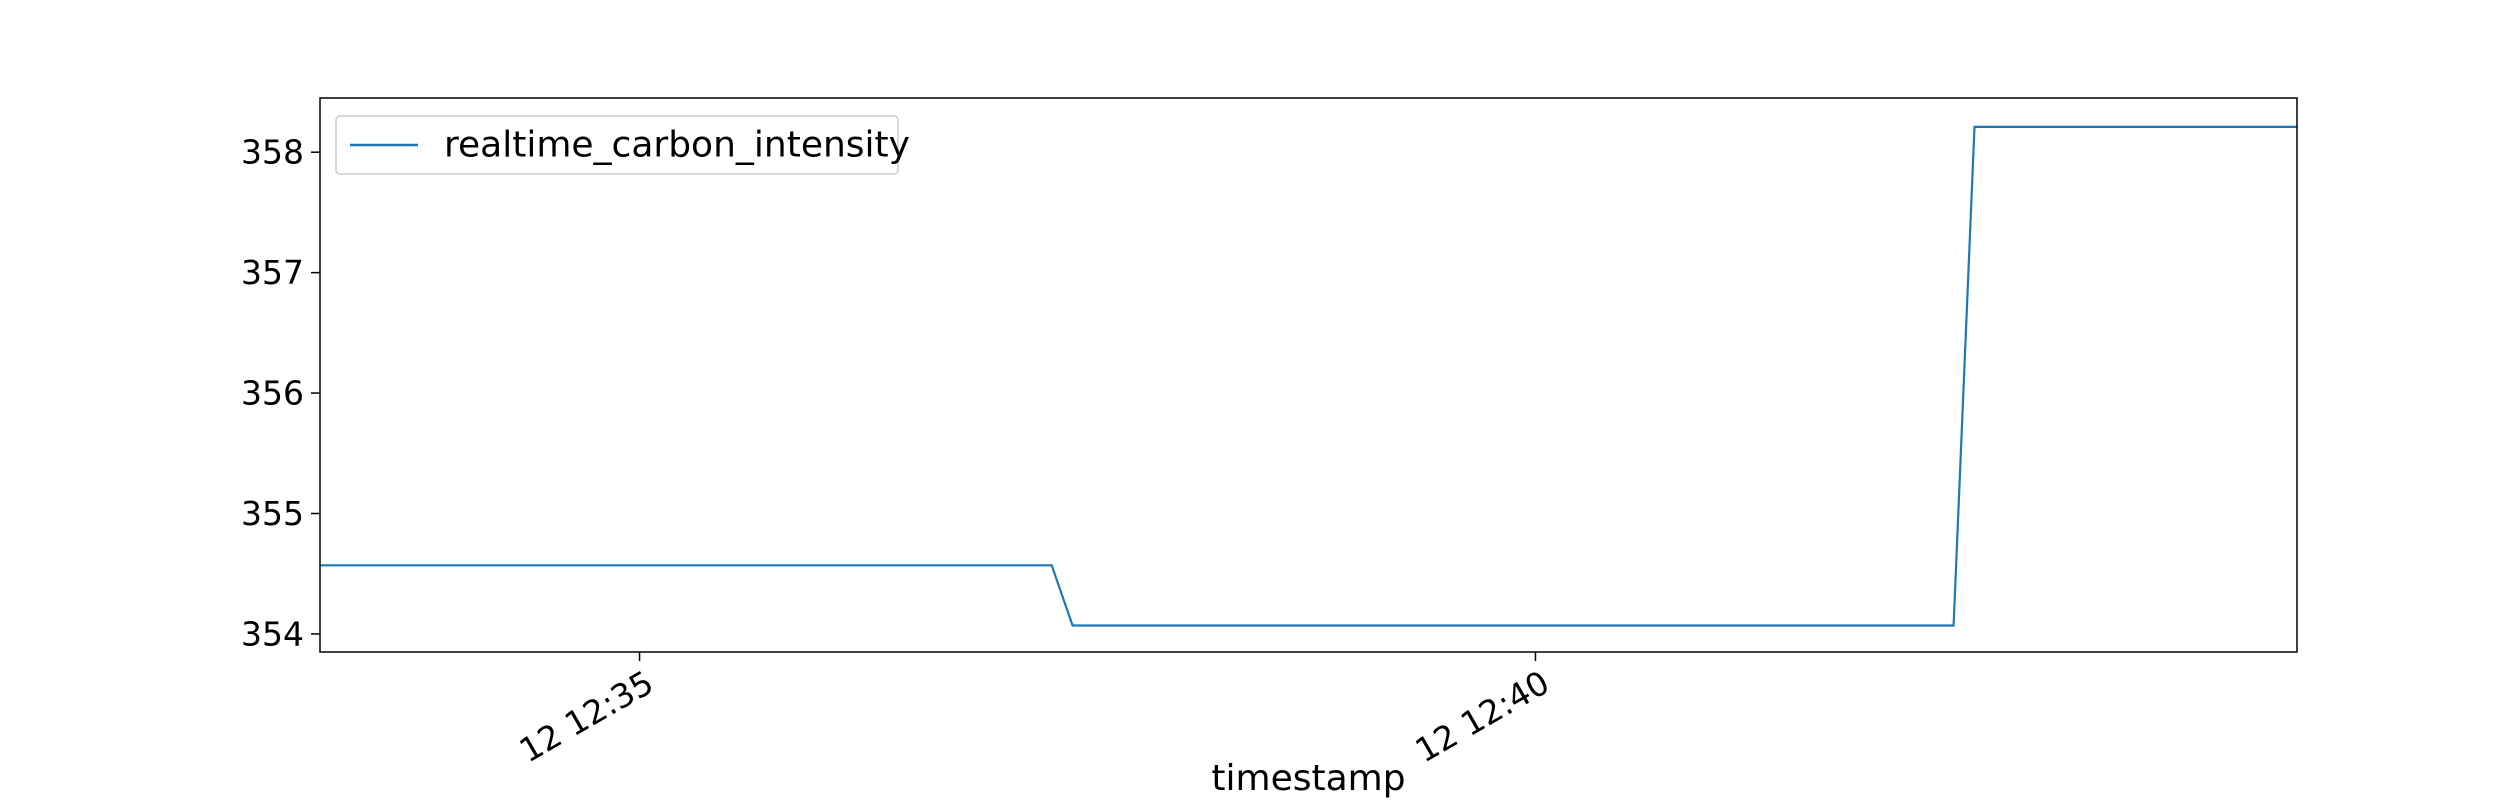  I want to click on legend-box, so click(617, 145).